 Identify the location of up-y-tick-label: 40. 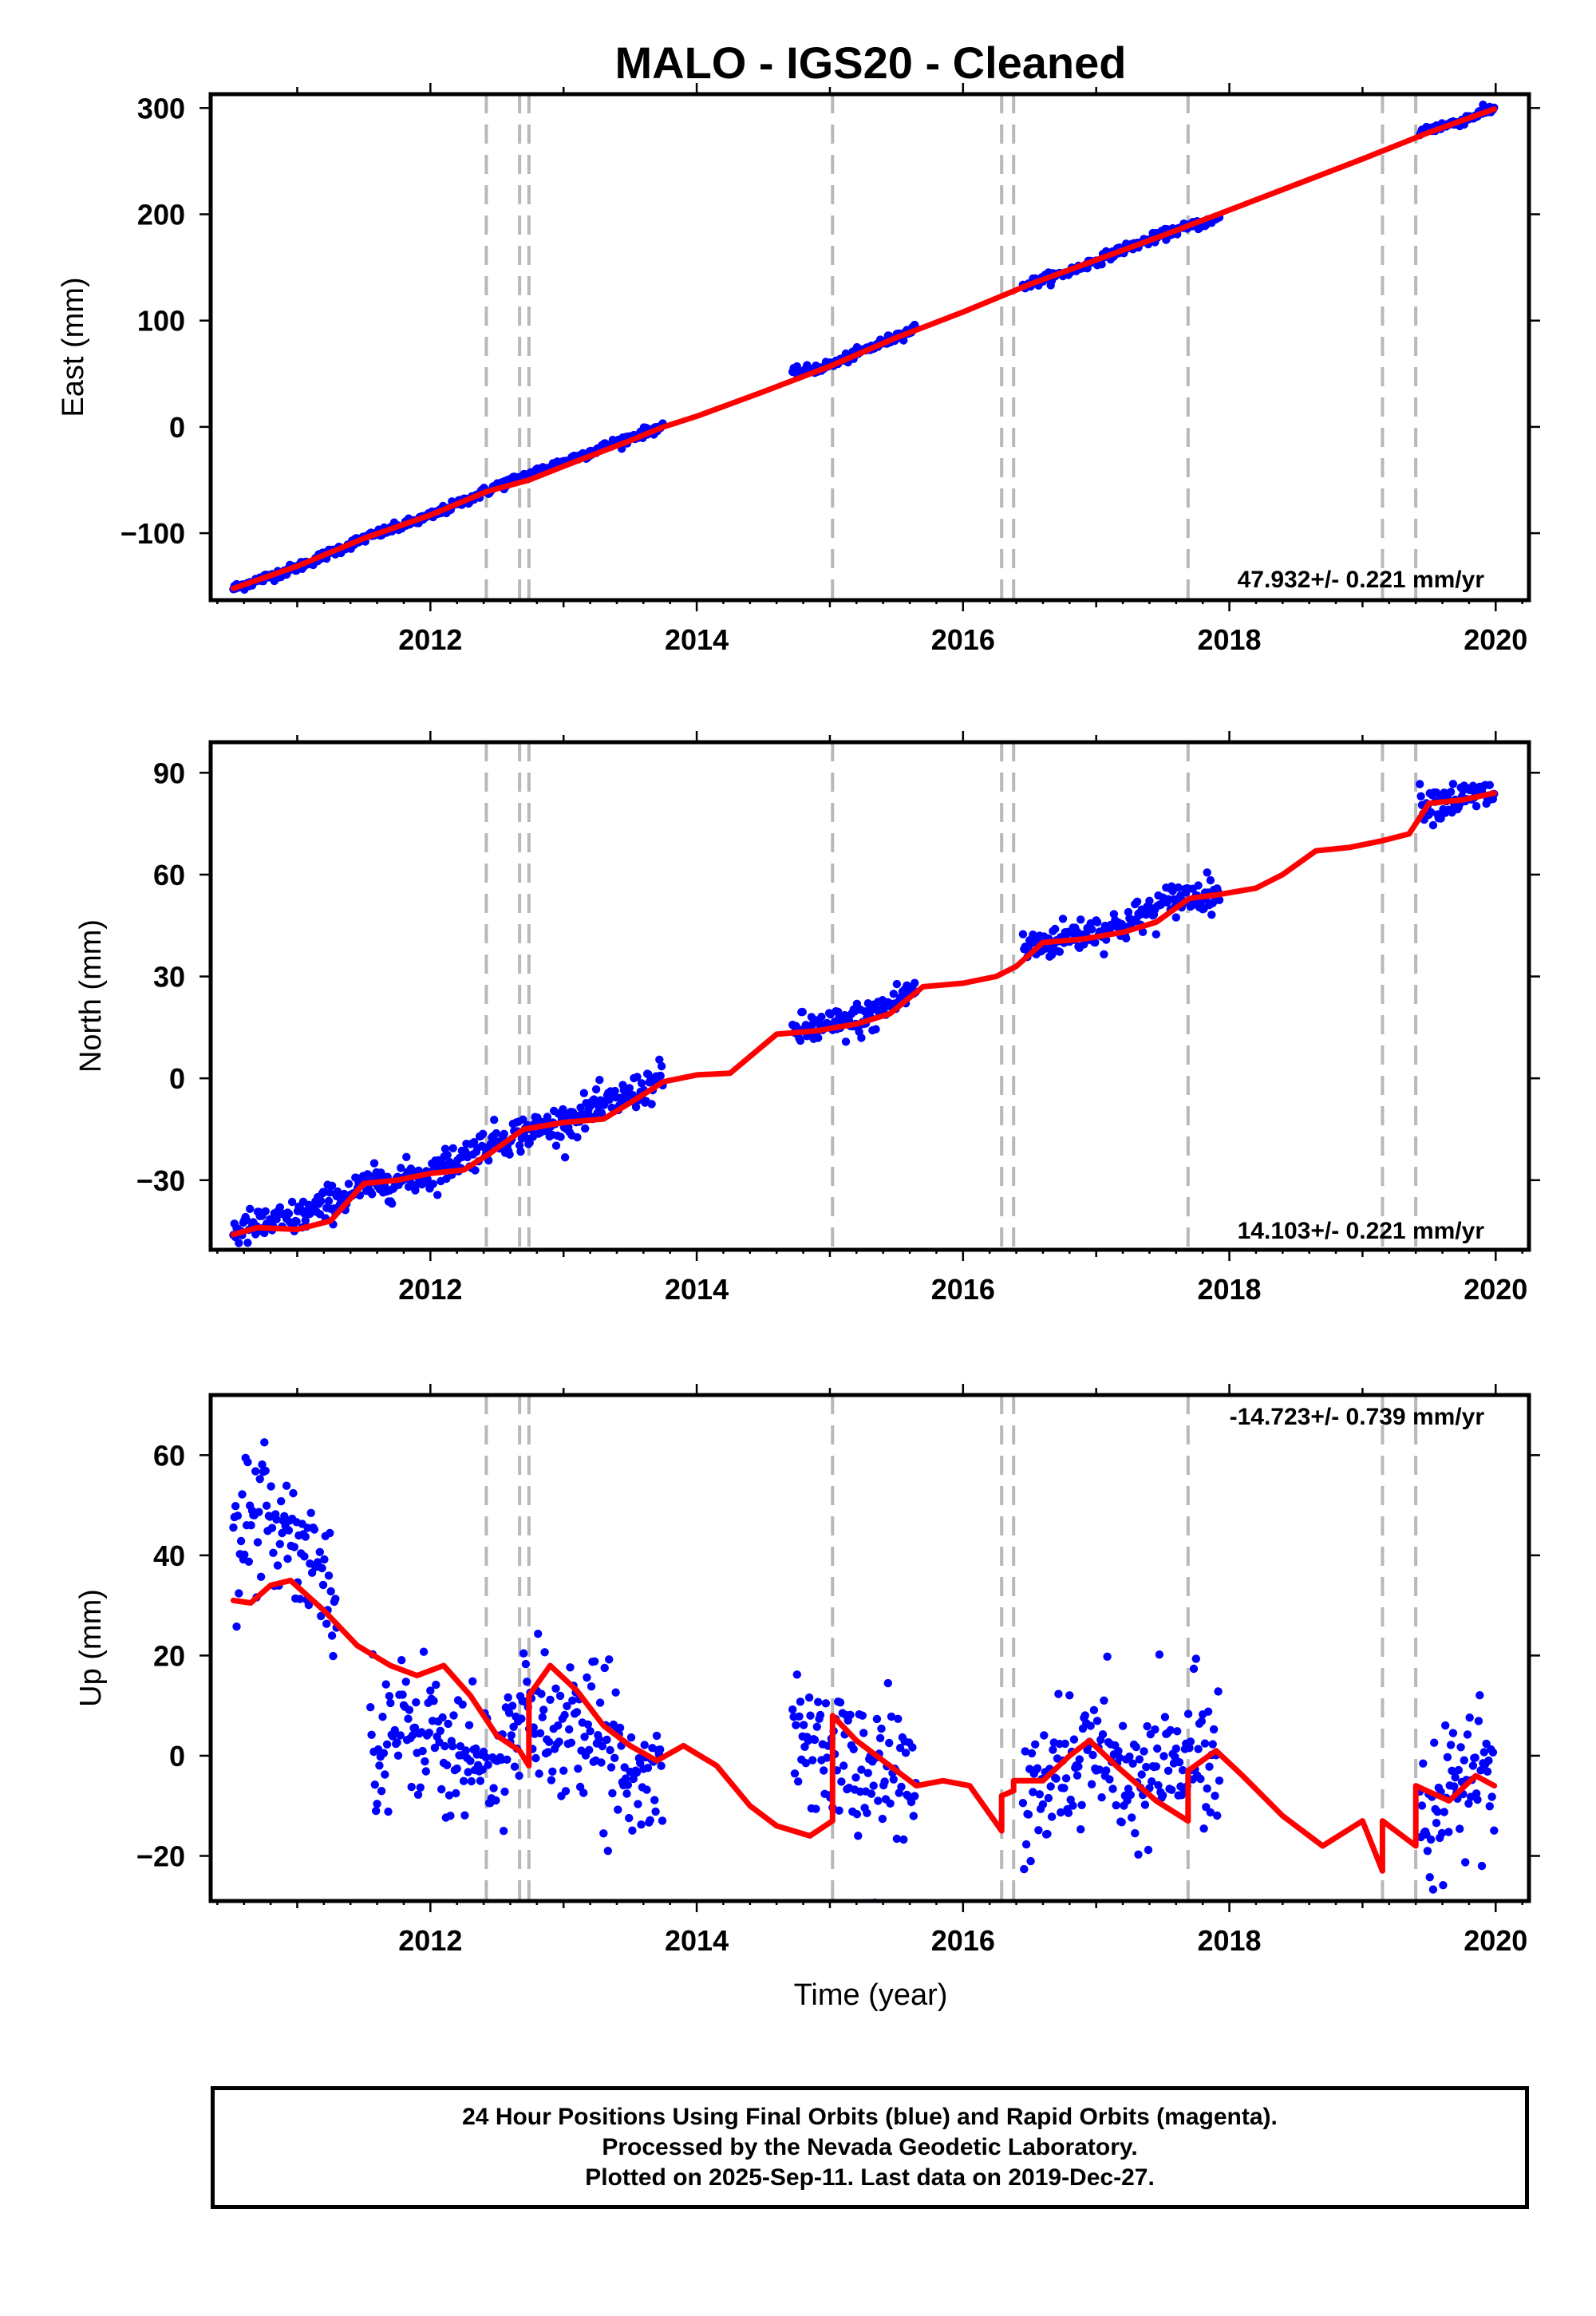
(169, 1555).